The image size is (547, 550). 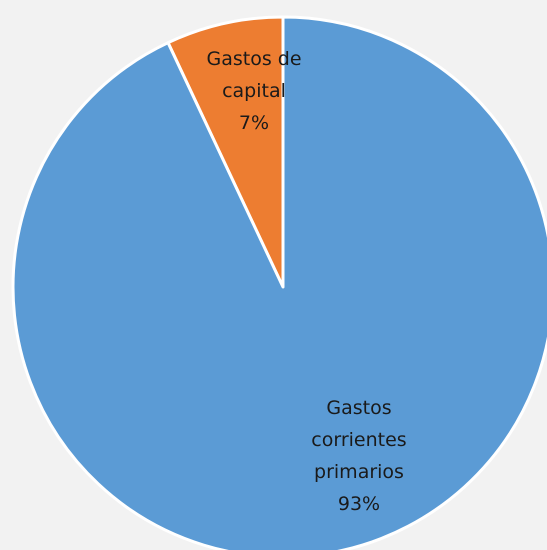 I want to click on slice-name-line: corrientes, so click(x=358, y=440).